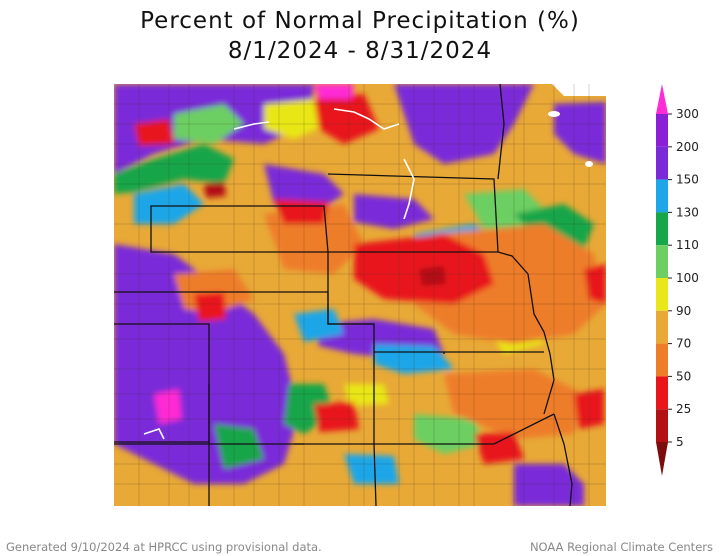 The height and width of the screenshot is (556, 720). Describe the element at coordinates (570, 139) in the screenshot. I see `lakes` at that location.